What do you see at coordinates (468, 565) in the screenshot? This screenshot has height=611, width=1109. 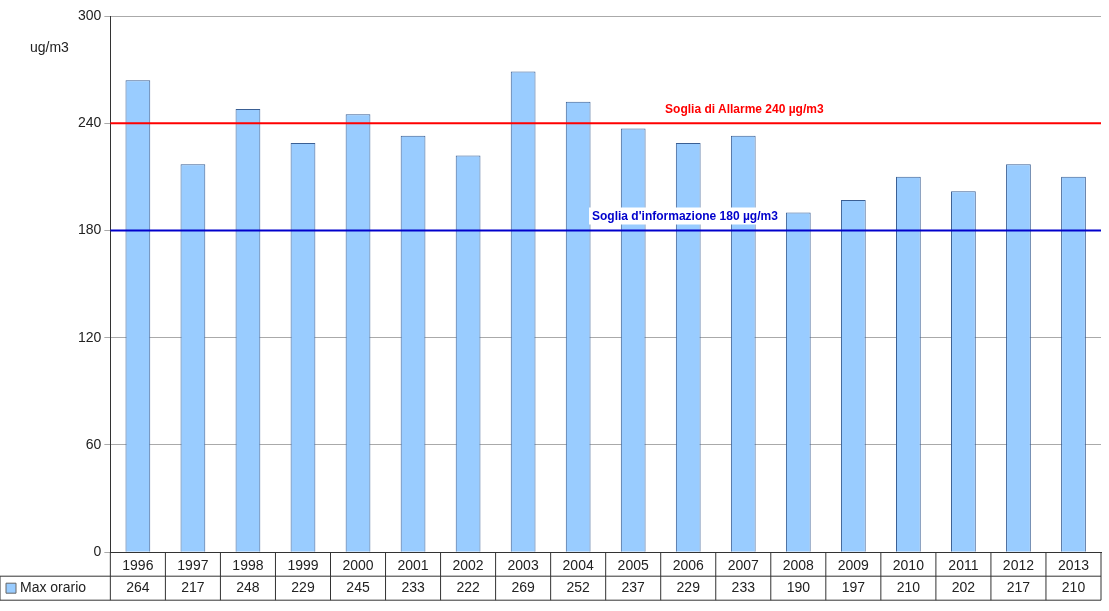 I see `x-tick-label: 2002` at bounding box center [468, 565].